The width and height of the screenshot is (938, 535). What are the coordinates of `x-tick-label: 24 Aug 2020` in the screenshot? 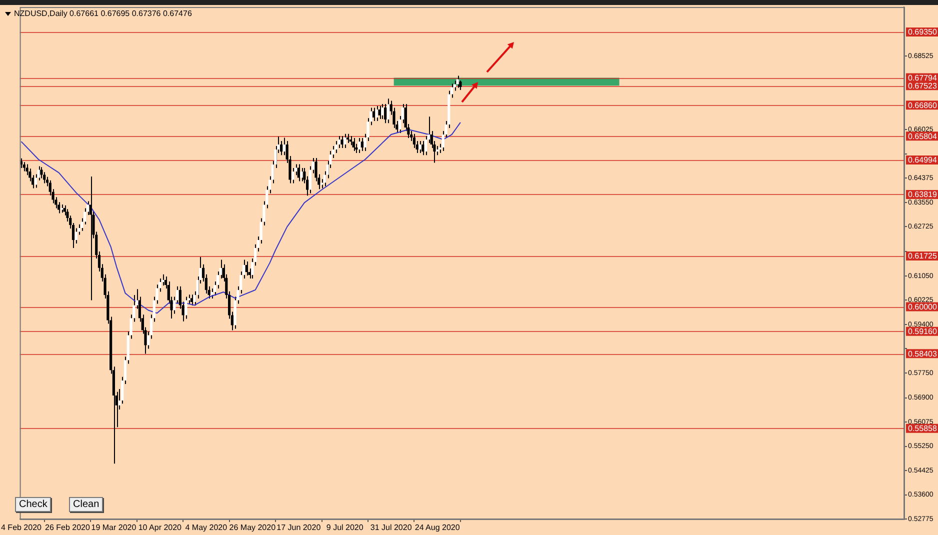 It's located at (437, 527).